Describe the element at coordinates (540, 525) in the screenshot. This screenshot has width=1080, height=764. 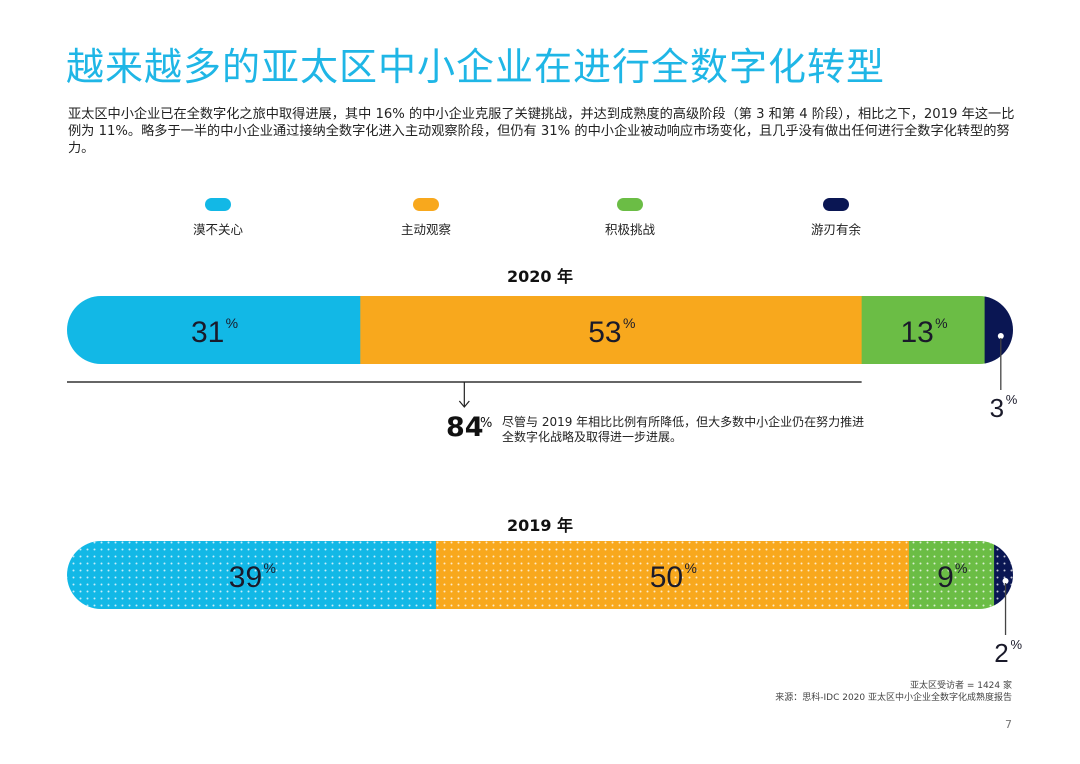
I see `year-label-2019: 2019 年` at that location.